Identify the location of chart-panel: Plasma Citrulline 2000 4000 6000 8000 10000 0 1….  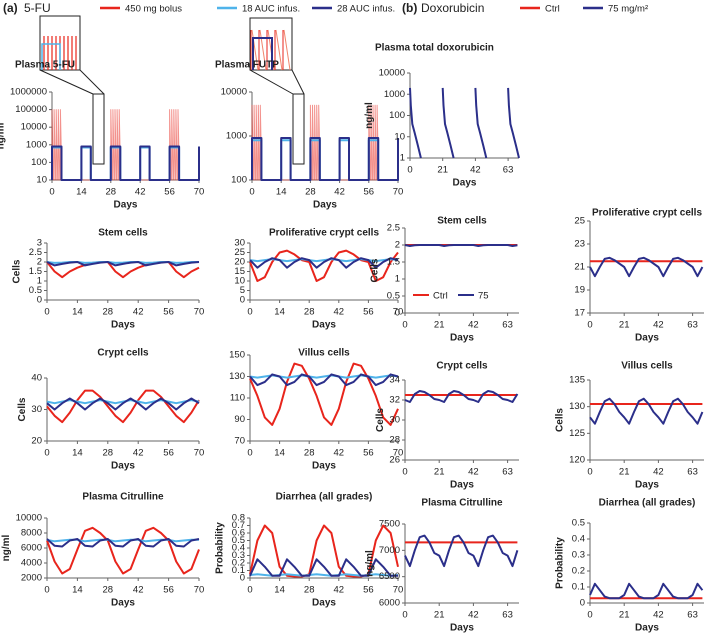
(102, 550).